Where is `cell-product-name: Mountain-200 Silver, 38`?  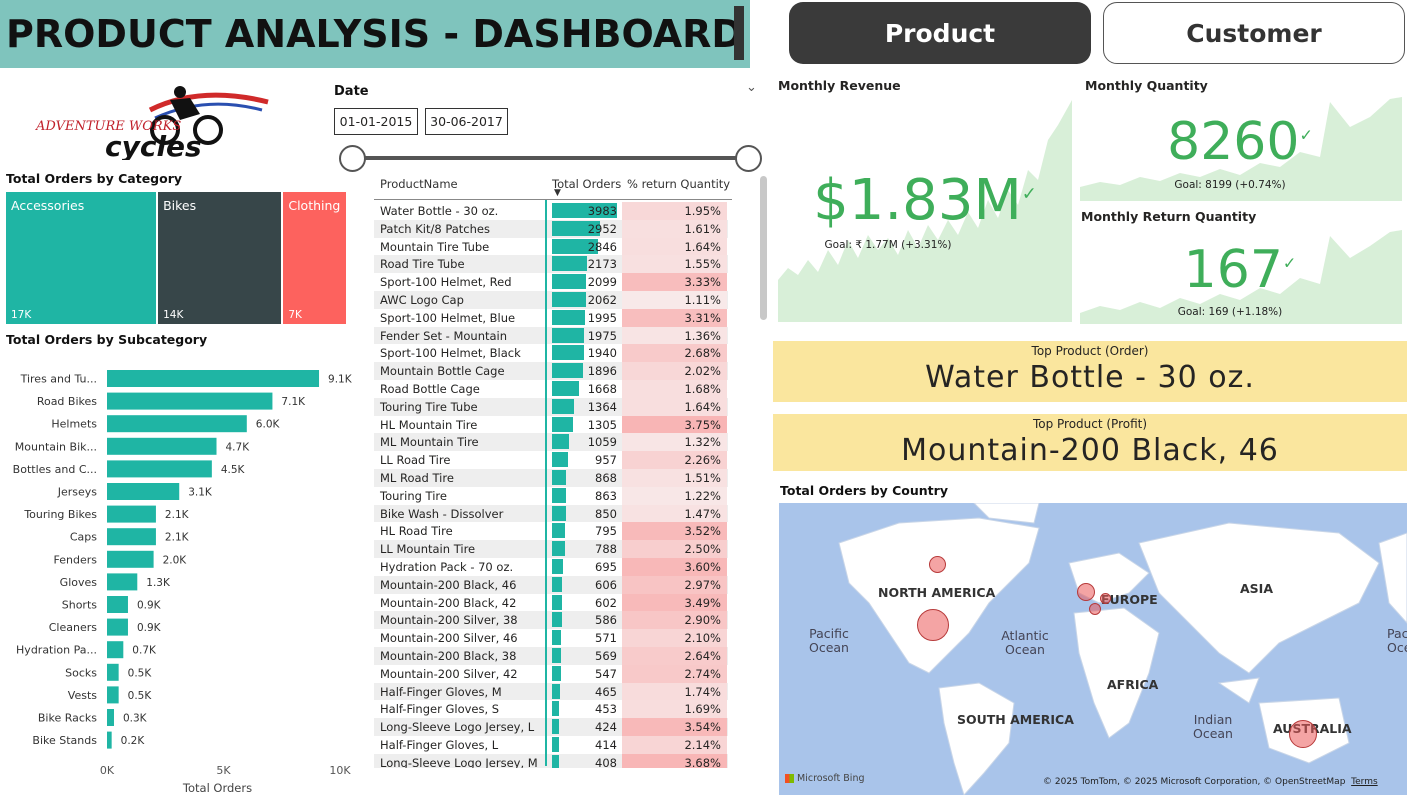 cell-product-name: Mountain-200 Silver, 38 is located at coordinates (449, 620).